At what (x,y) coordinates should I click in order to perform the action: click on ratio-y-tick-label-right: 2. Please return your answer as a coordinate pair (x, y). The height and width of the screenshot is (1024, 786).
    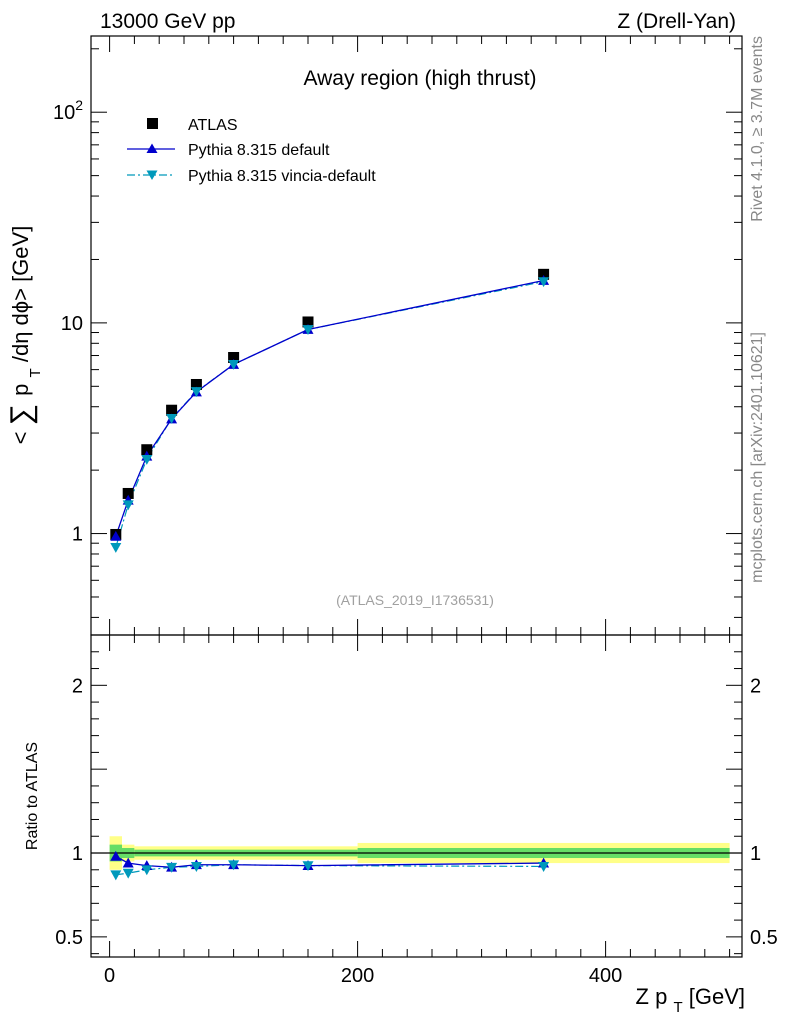
    Looking at the image, I should click on (755, 686).